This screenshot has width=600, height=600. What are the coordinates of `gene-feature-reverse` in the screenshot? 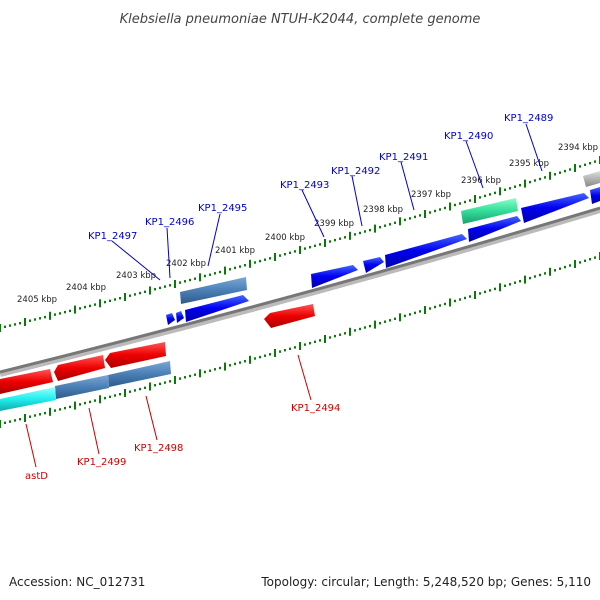 It's located at (289, 316).